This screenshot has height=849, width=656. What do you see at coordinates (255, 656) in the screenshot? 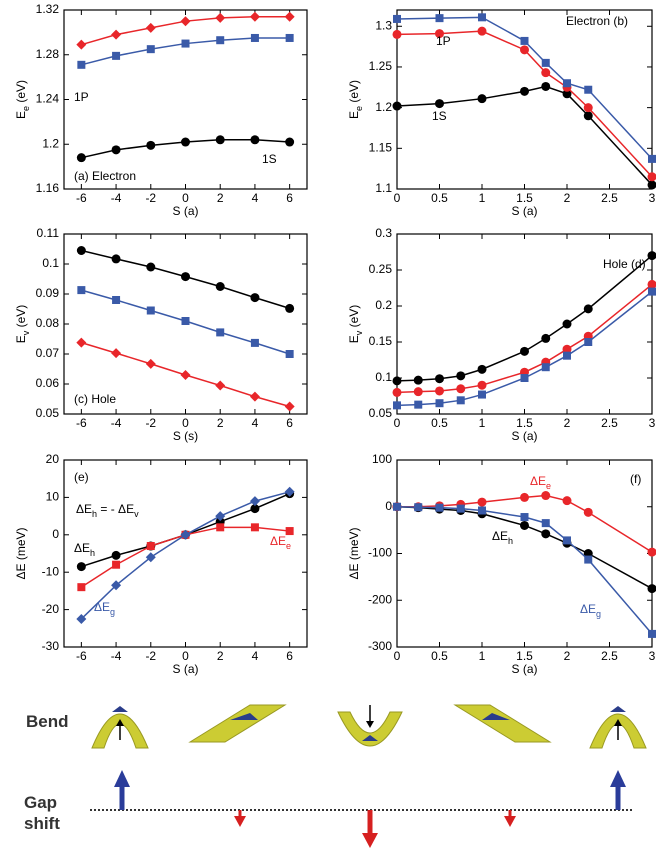
I see `x-tick-label: 4` at bounding box center [255, 656].